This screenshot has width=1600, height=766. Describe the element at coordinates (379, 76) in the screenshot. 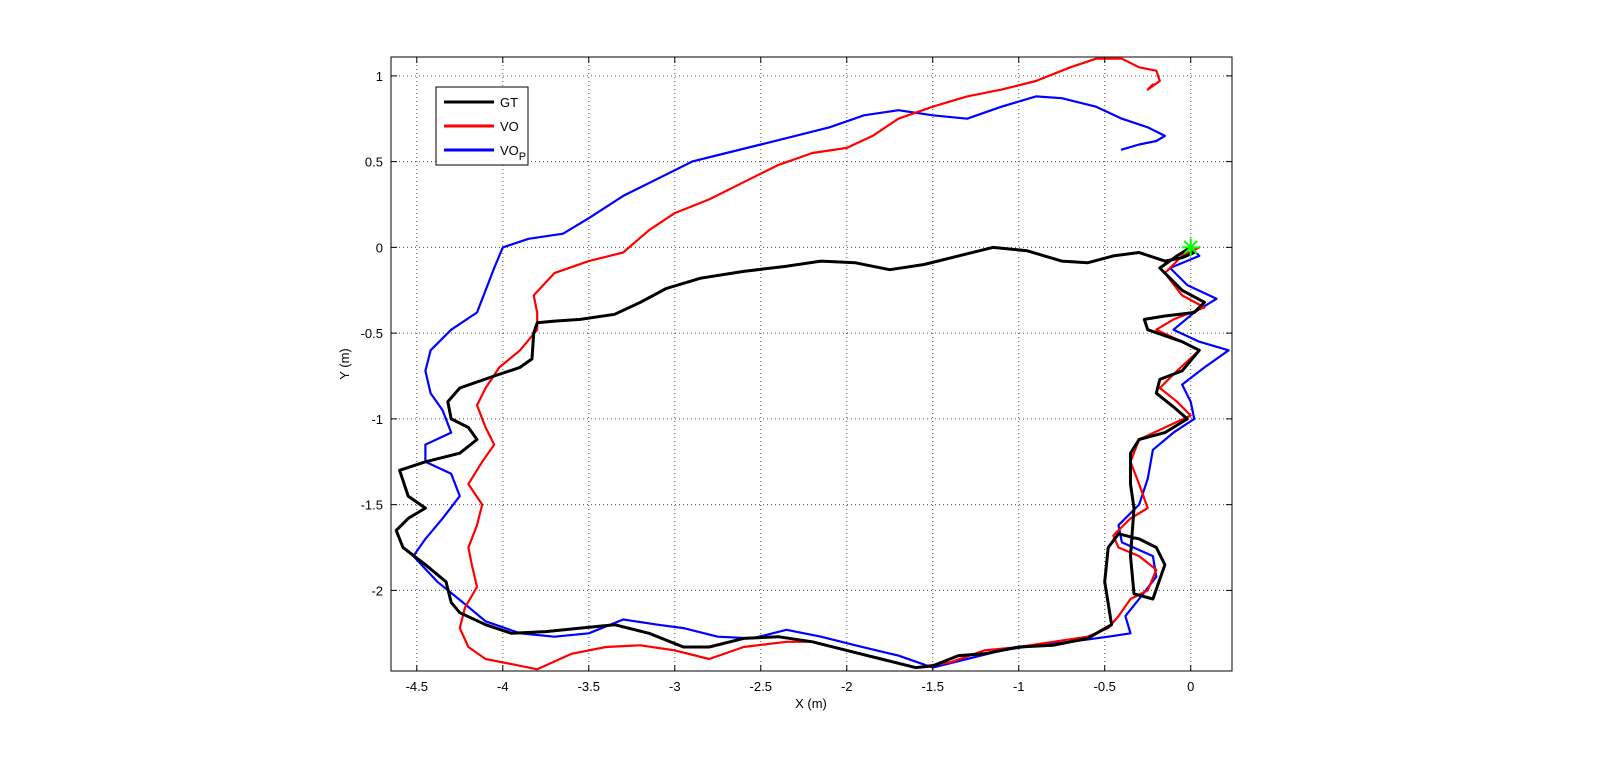

I see `y-tick-label: 1` at that location.